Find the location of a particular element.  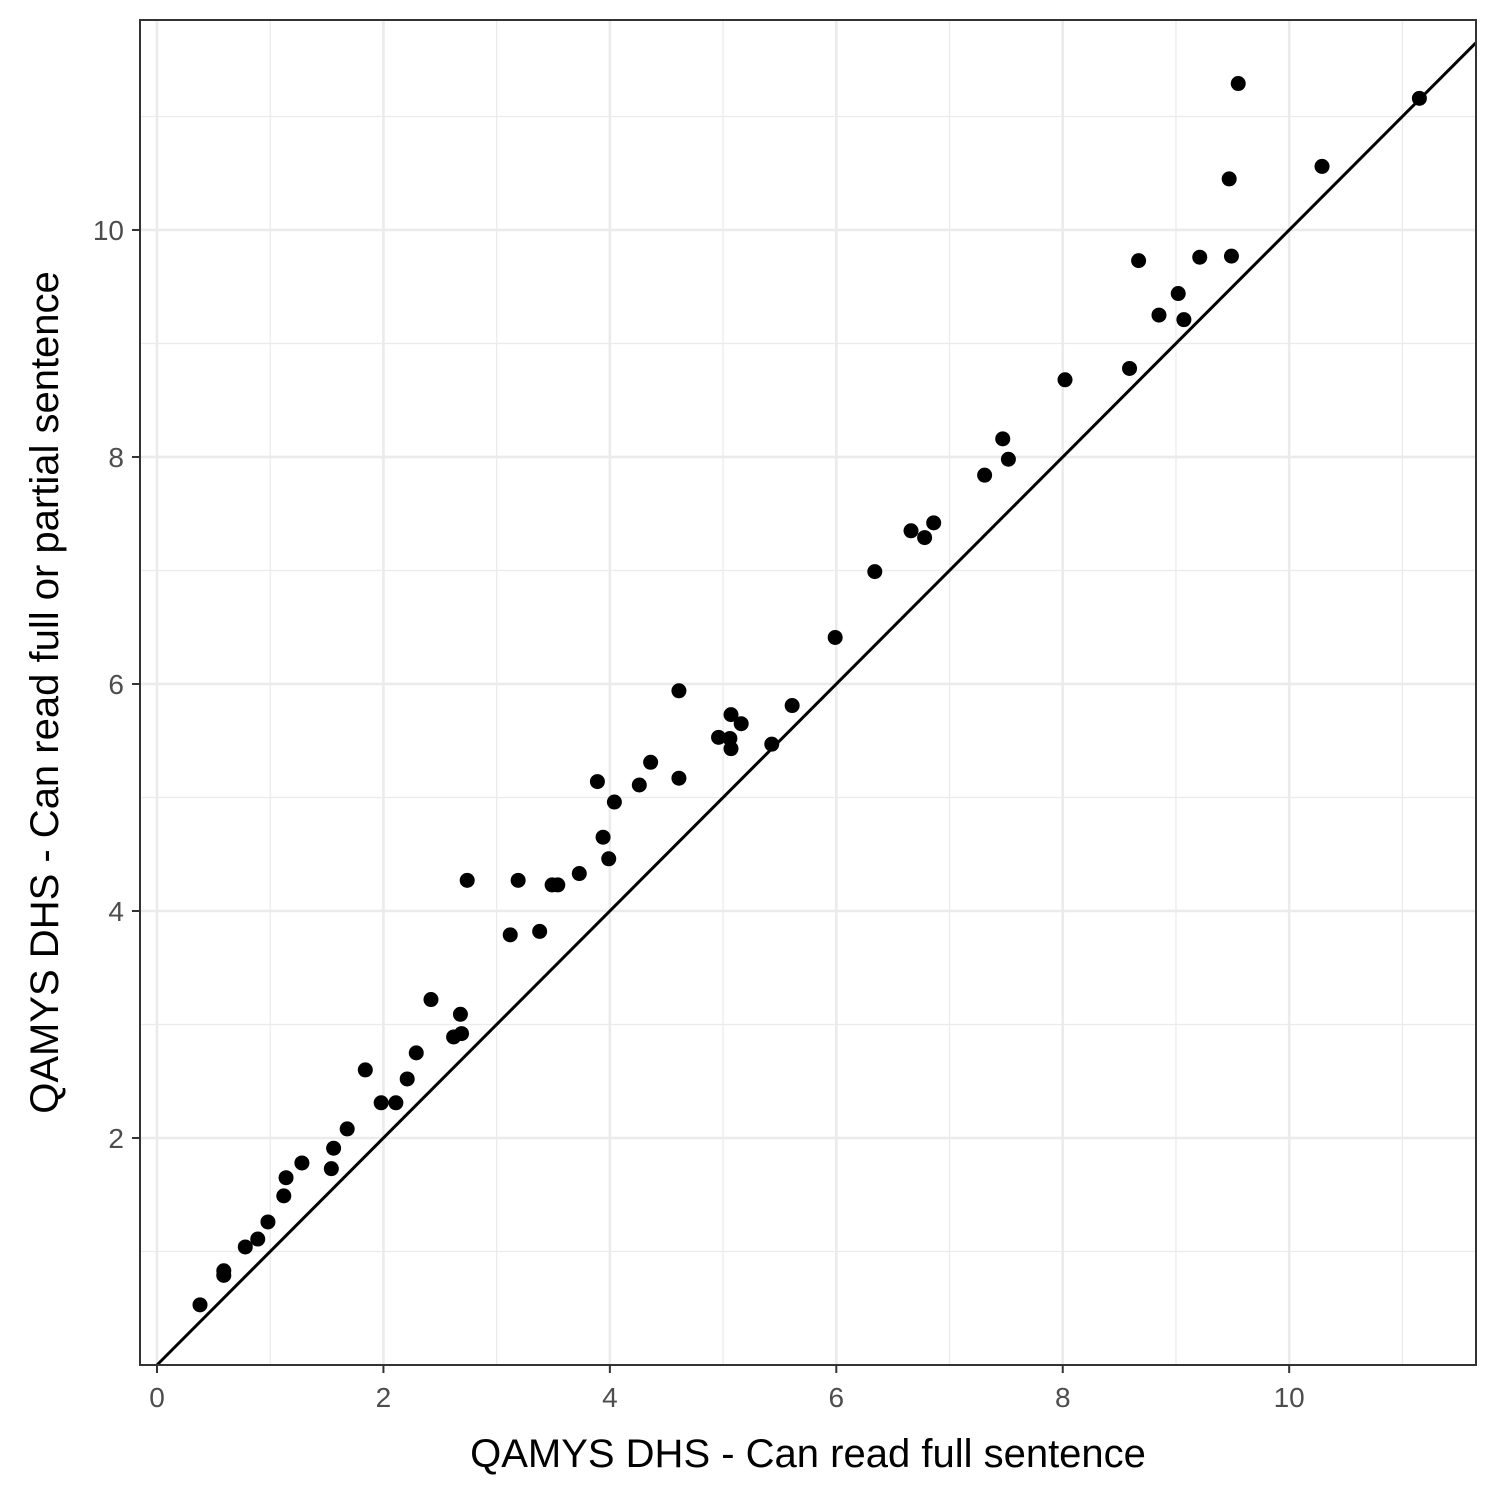

y-tick-label: 6 is located at coordinates (116, 684).